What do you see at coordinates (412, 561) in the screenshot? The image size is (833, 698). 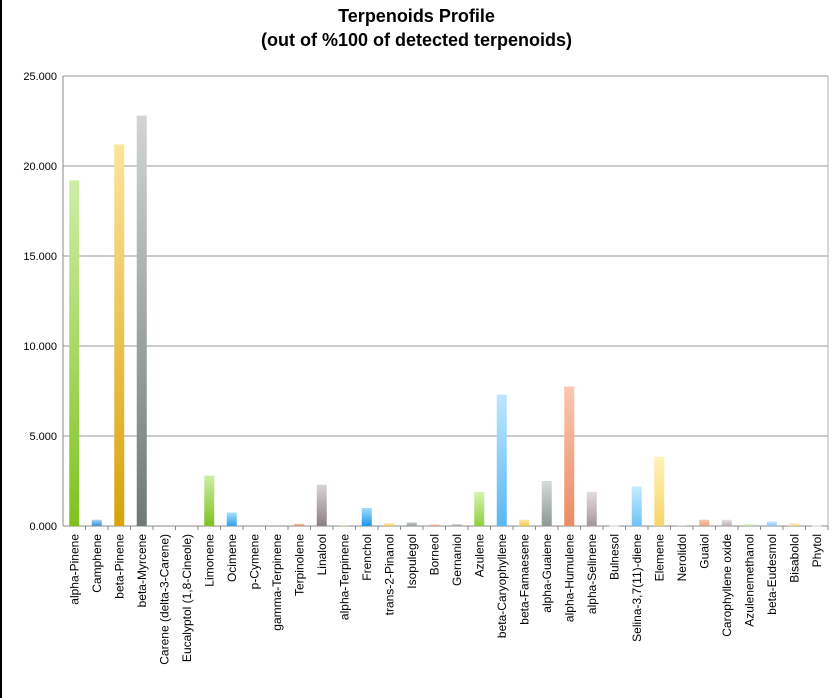 I see `x-tick-label: Isopulegol` at bounding box center [412, 561].